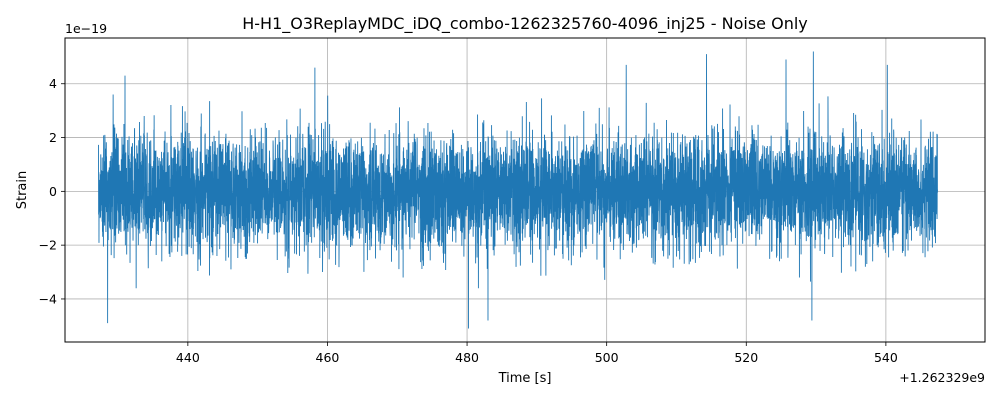  Describe the element at coordinates (53, 137) in the screenshot. I see `y-tick-label: 2` at that location.